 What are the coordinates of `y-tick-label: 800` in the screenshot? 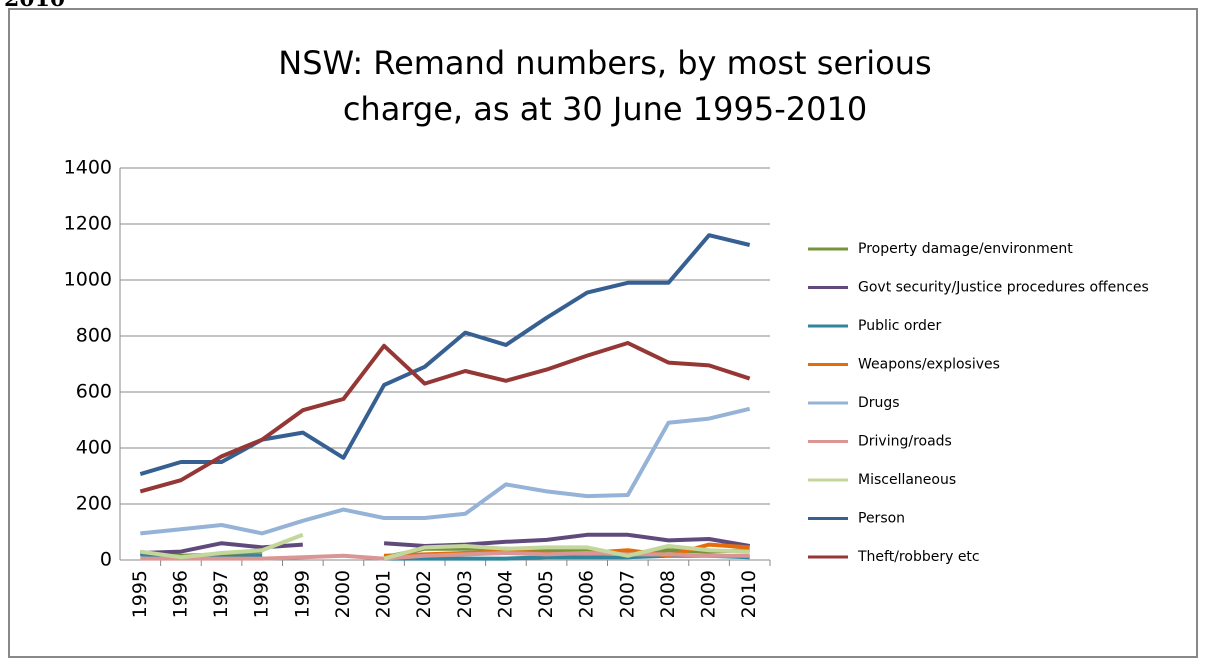 It's located at (94, 336).